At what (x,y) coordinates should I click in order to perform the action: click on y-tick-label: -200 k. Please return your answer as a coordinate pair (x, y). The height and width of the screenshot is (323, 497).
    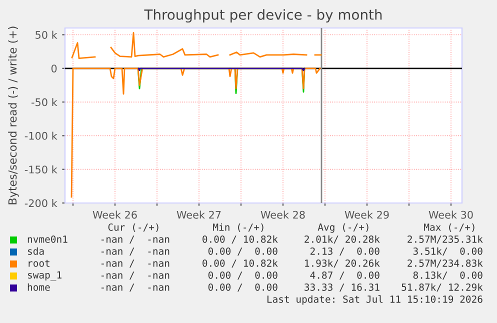
    Looking at the image, I should click on (41, 203).